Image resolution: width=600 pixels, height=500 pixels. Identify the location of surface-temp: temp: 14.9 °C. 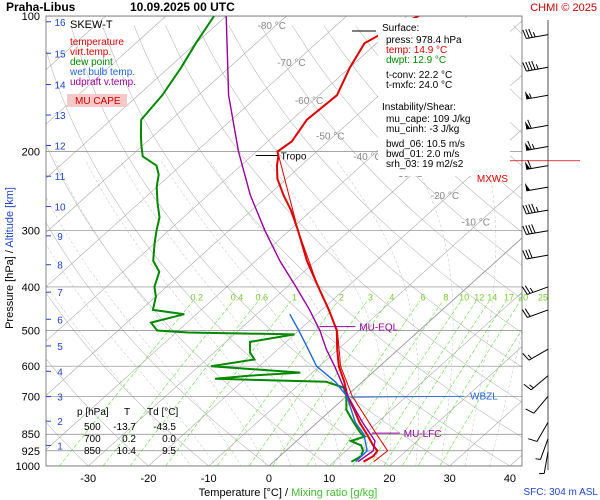
(416, 50).